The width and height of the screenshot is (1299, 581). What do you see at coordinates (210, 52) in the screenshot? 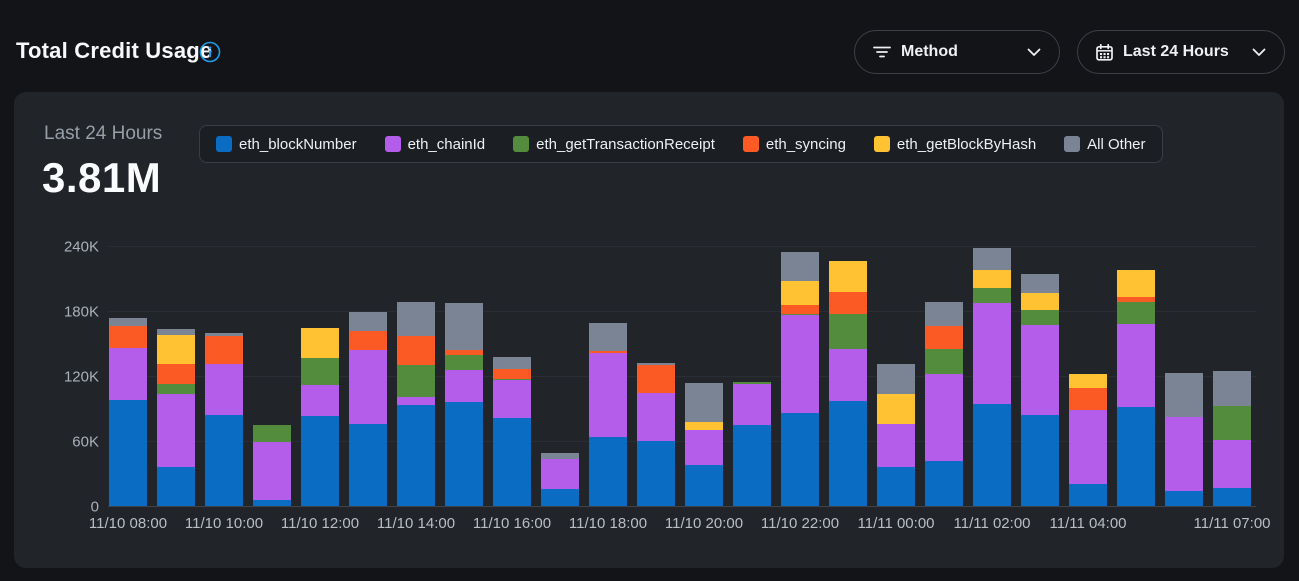
I see `info-icon` at bounding box center [210, 52].